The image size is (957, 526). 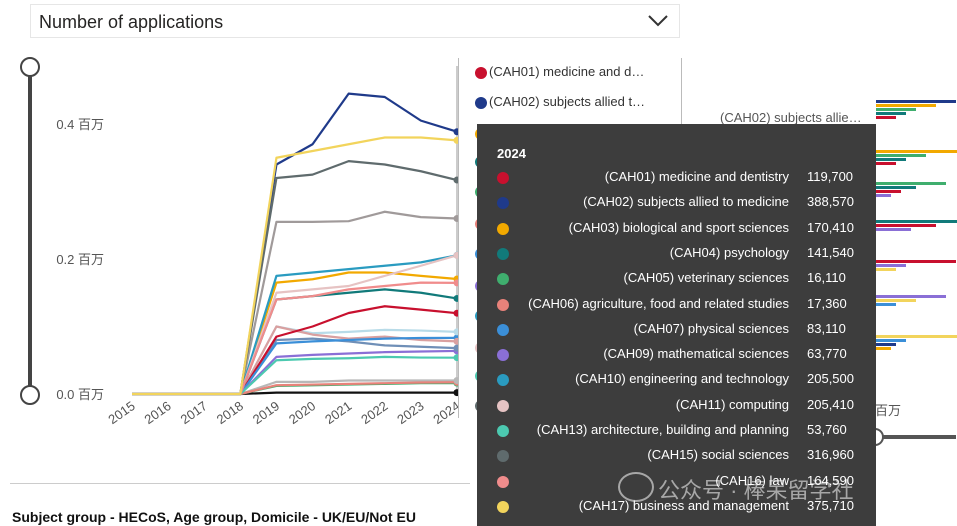 What do you see at coordinates (830, 176) in the screenshot?
I see `tooltip-series-value: 119,700` at bounding box center [830, 176].